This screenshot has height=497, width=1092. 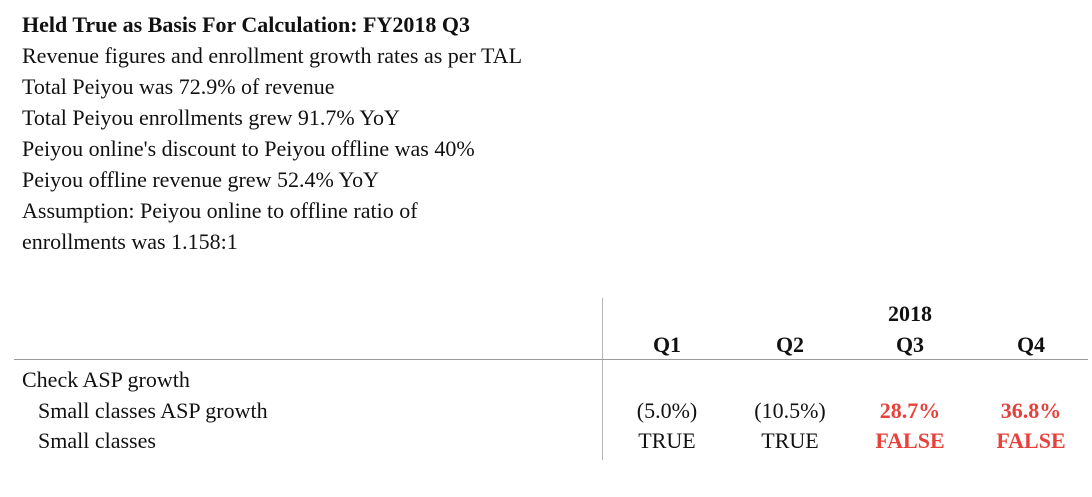 What do you see at coordinates (602, 379) in the screenshot?
I see `table-divider-vertical` at bounding box center [602, 379].